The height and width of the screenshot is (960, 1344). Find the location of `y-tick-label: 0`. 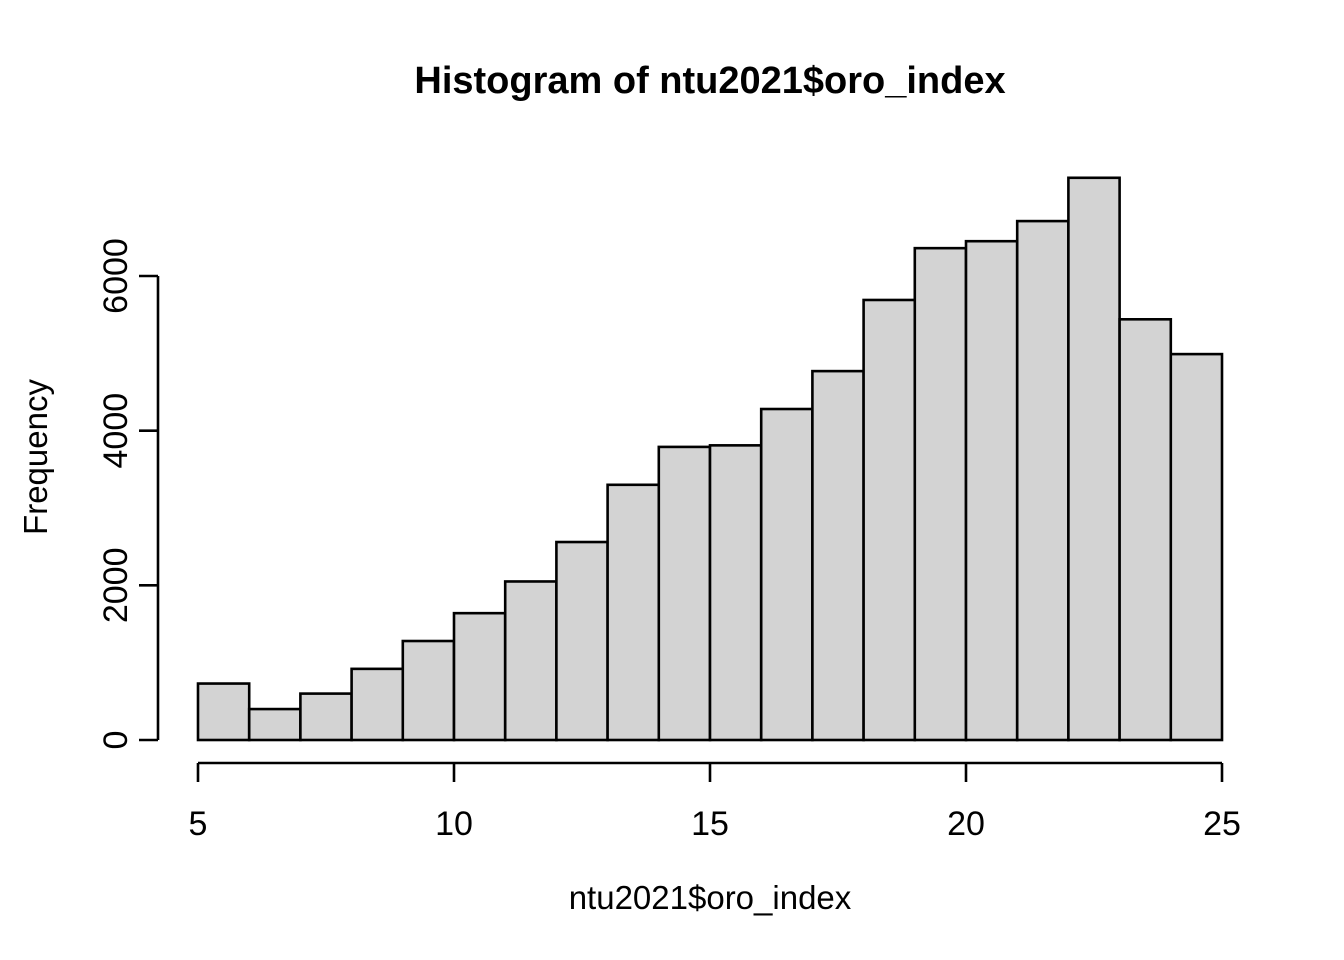

y-tick-label: 0 is located at coordinates (116, 740).